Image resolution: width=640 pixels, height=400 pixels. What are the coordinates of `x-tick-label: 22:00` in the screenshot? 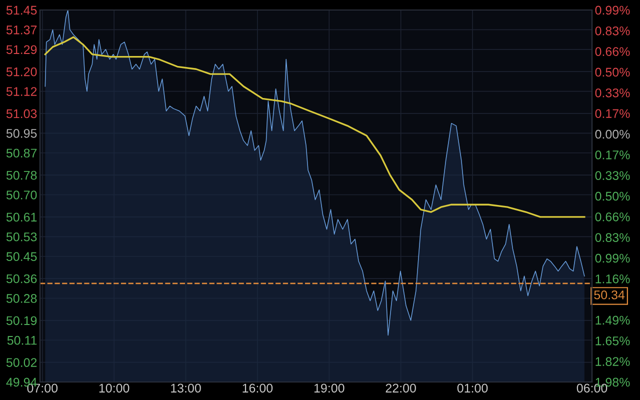 It's located at (401, 388).